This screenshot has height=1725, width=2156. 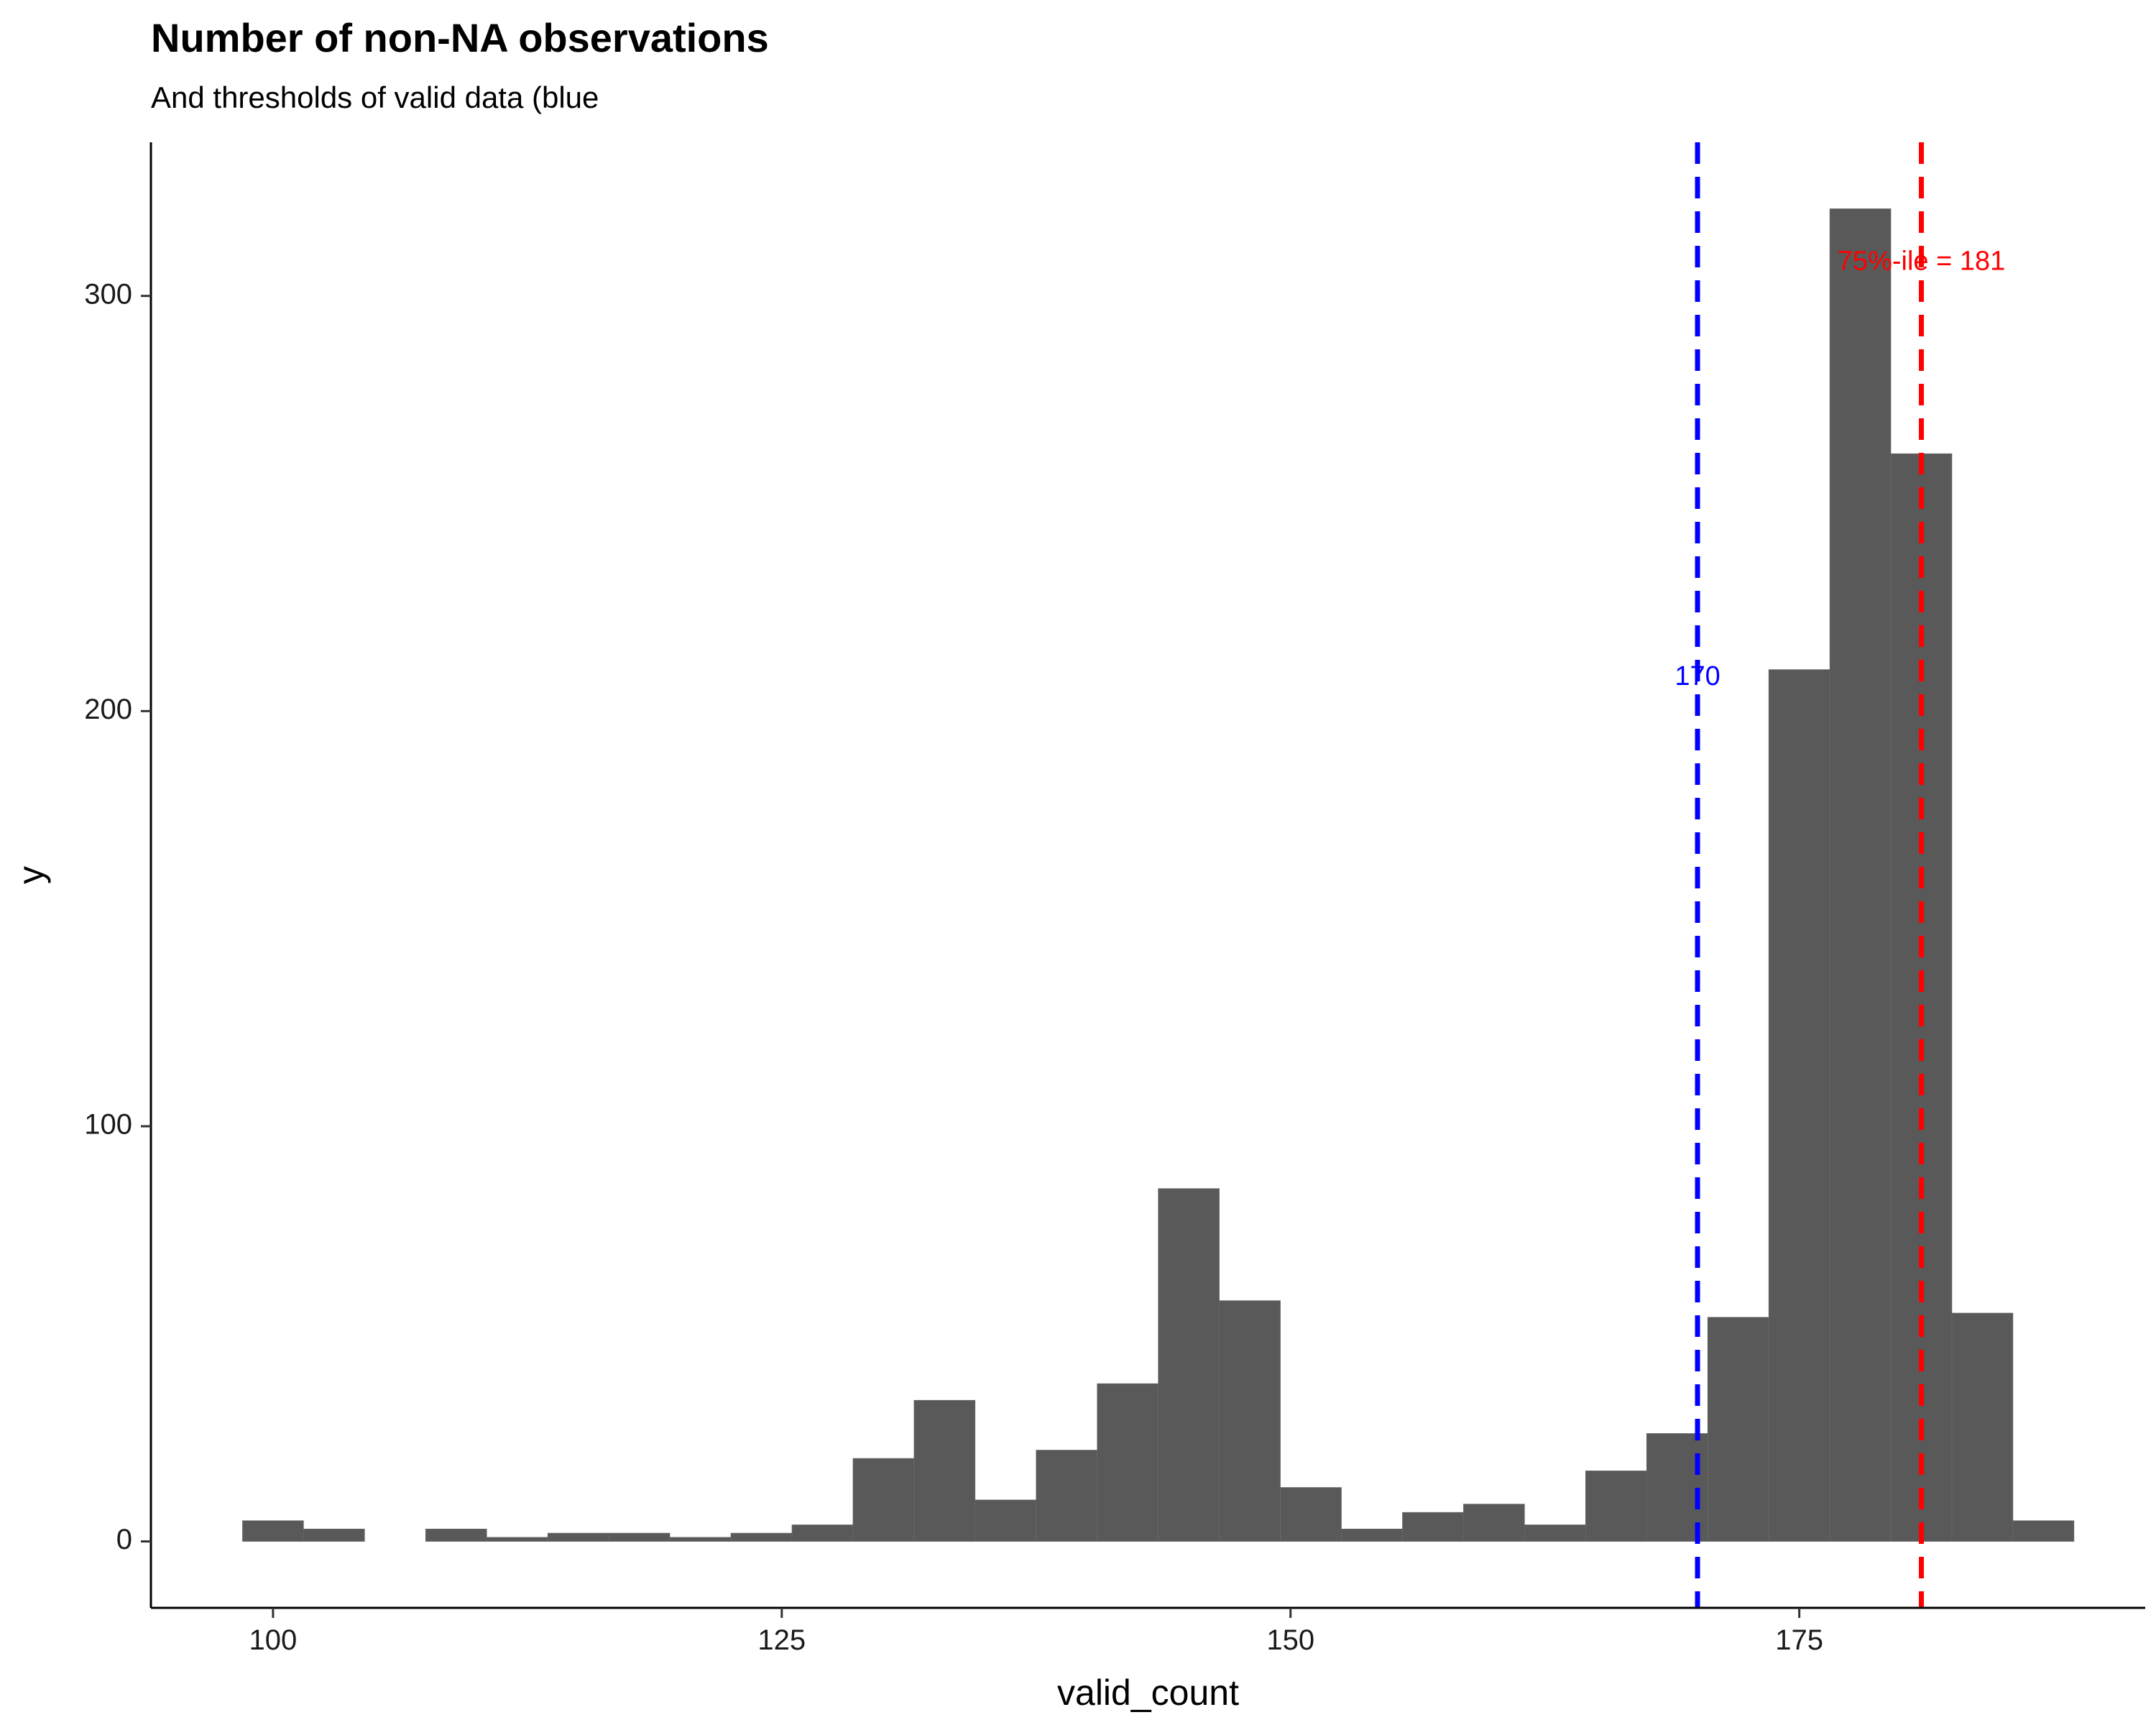 What do you see at coordinates (124, 1539) in the screenshot?
I see `y-tick-label: 0` at bounding box center [124, 1539].